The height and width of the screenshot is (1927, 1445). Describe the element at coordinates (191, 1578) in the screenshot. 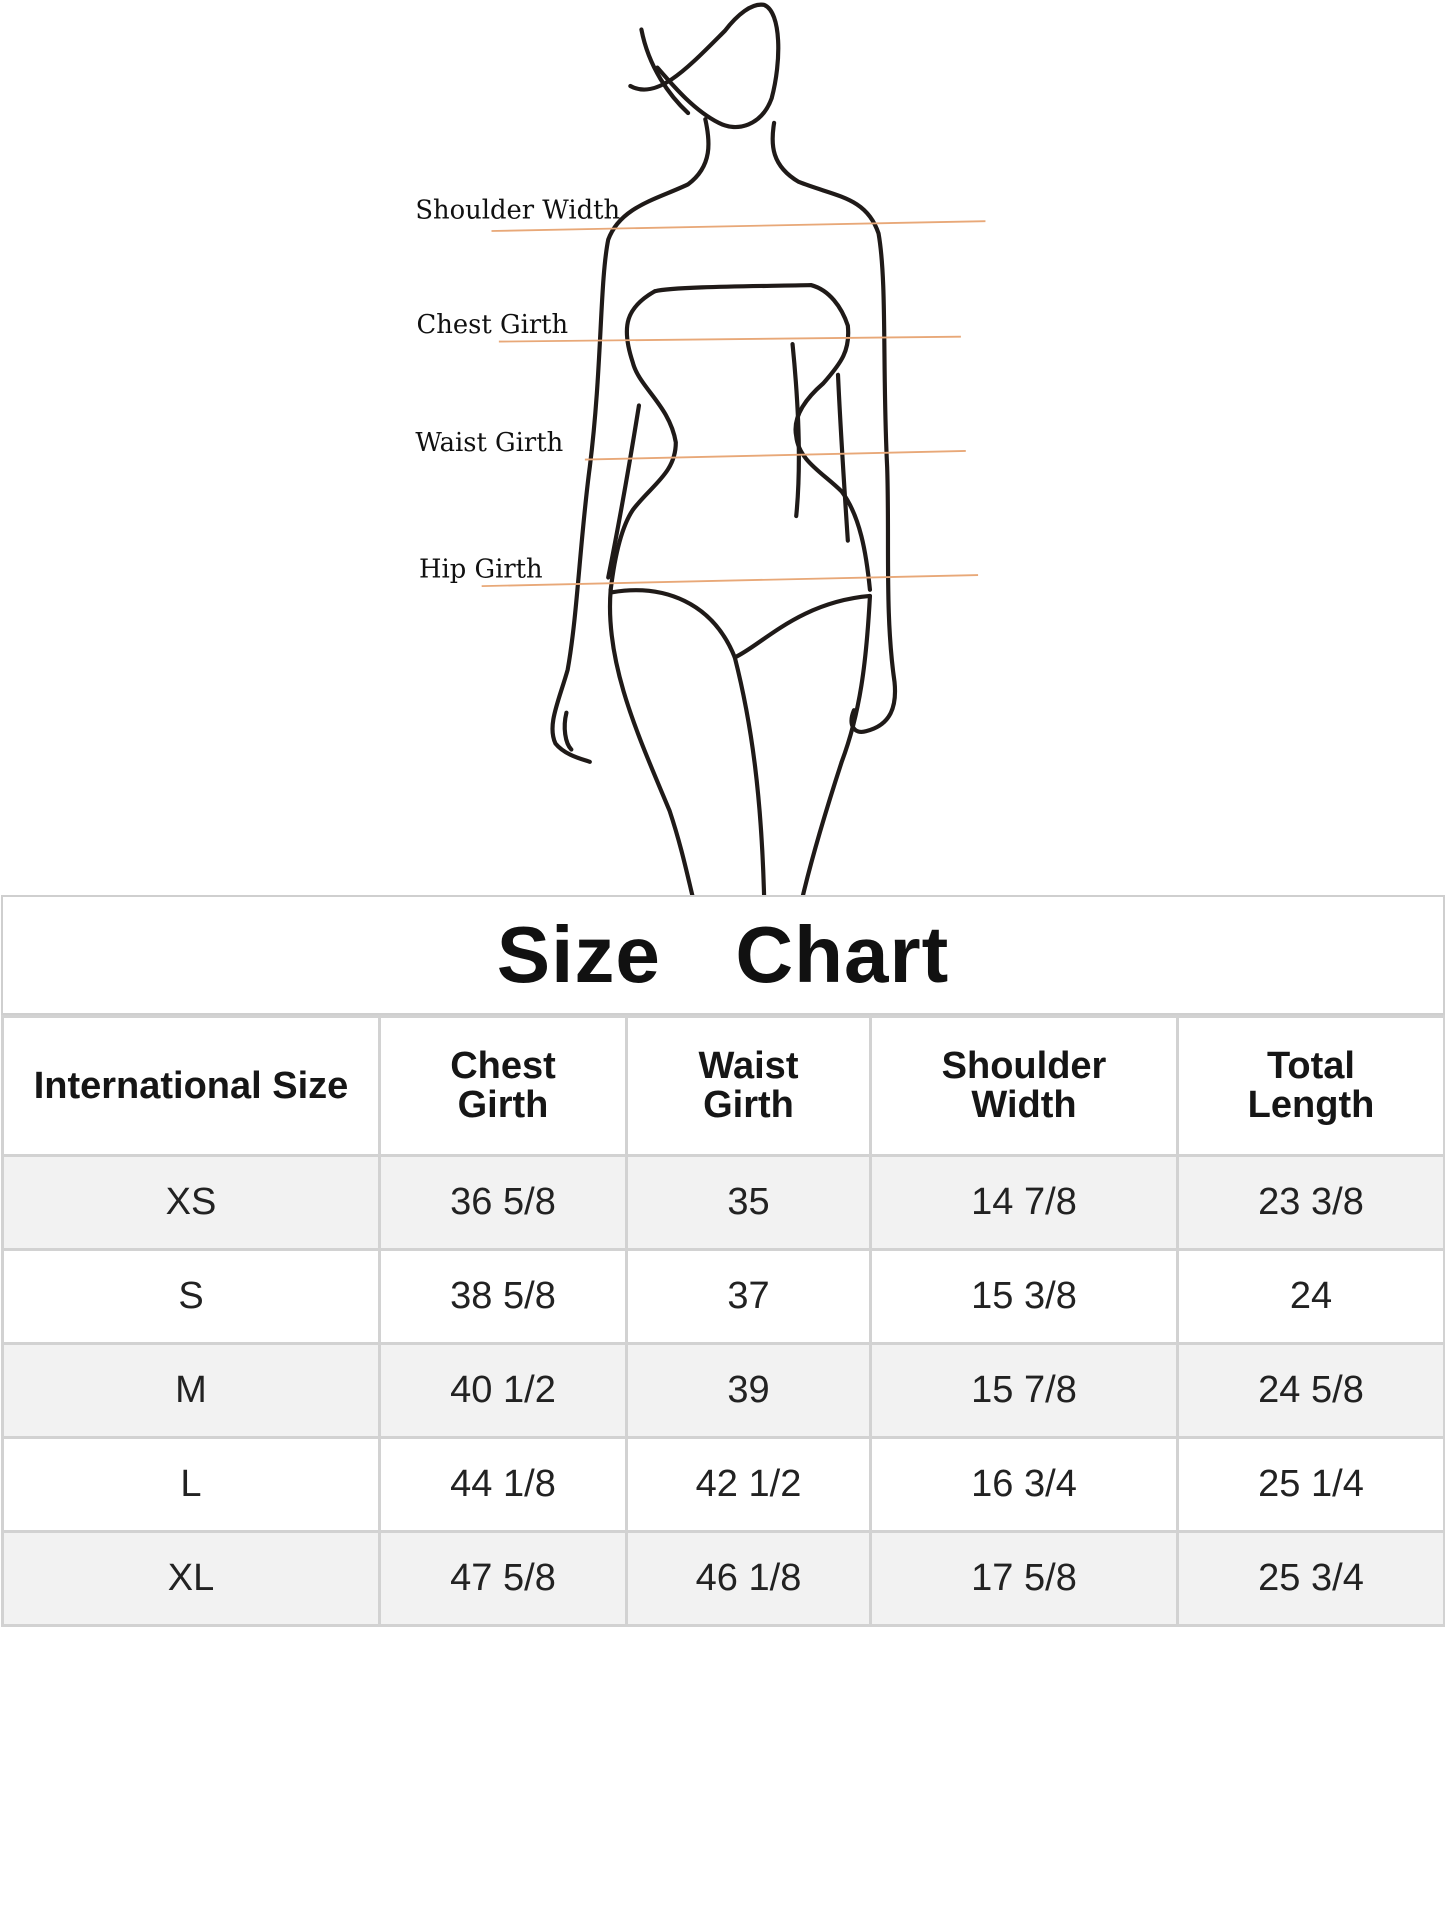

I see `cell-size: XL` at that location.